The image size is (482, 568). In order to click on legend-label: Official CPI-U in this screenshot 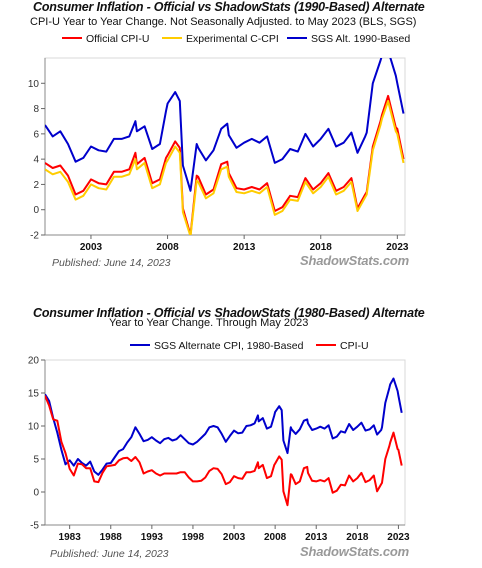, I will do `click(118, 39)`.